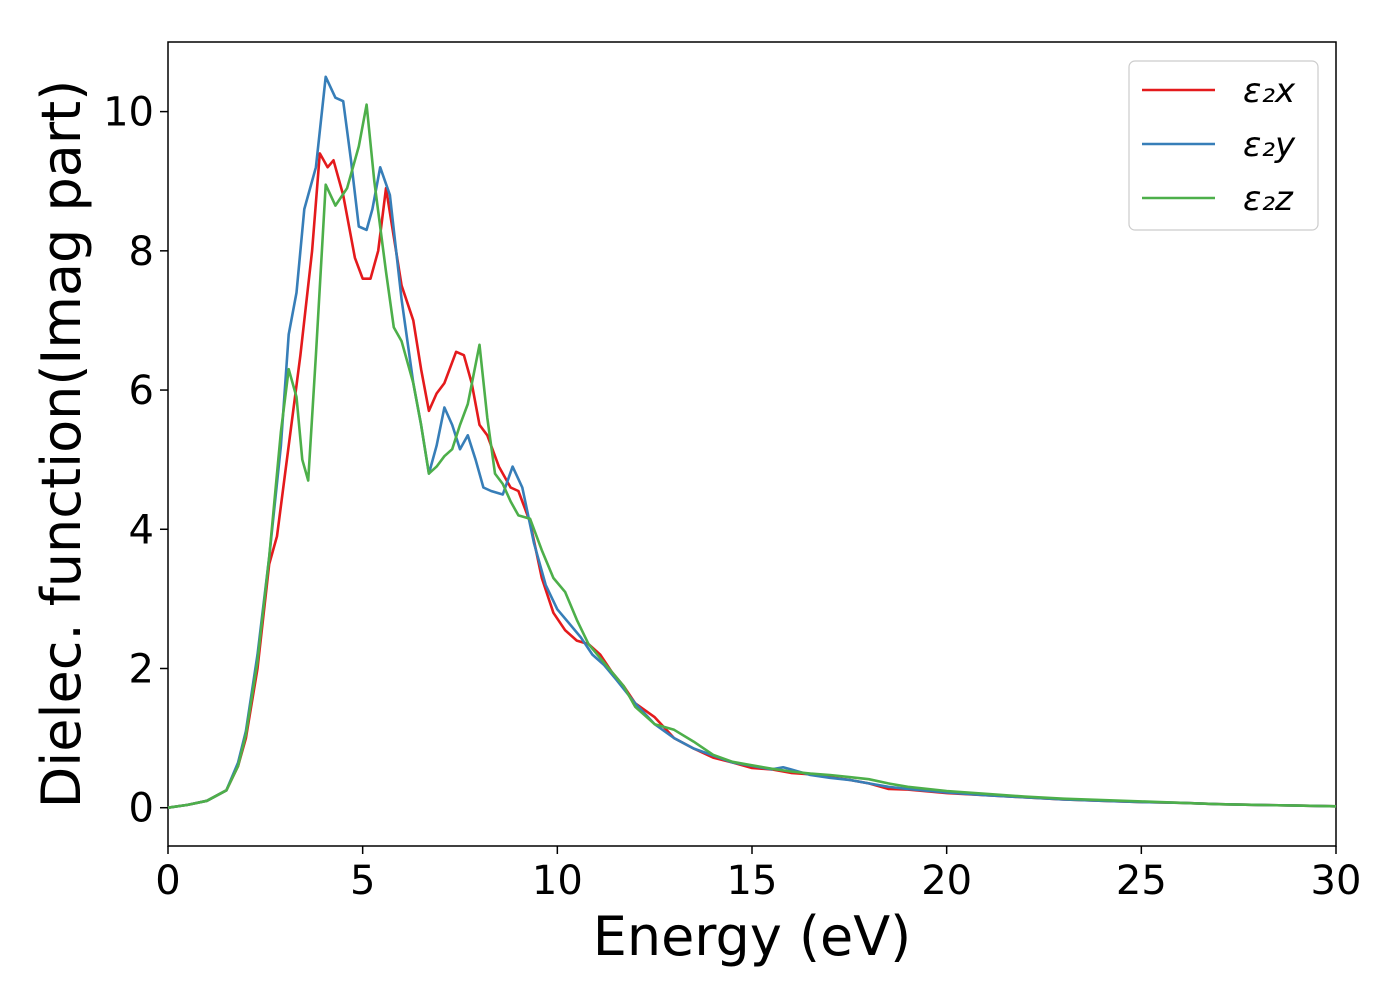  I want to click on legend-label: ε₂z, so click(1268, 199).